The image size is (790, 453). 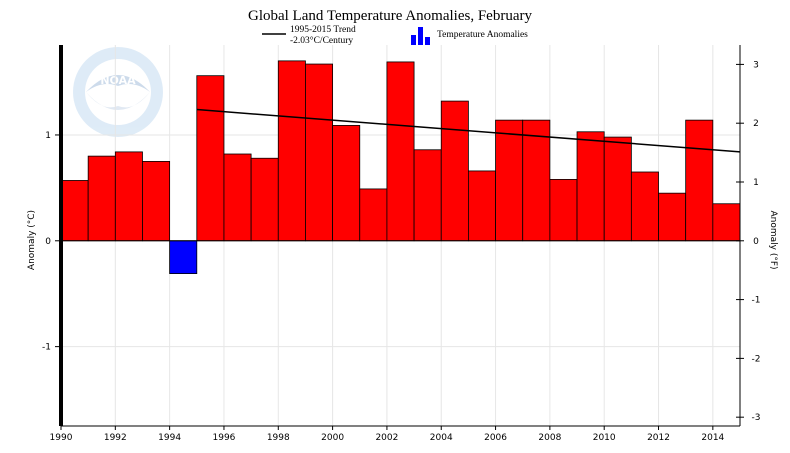 What do you see at coordinates (756, 359) in the screenshot?
I see `y-tick-label-right: -2` at bounding box center [756, 359].